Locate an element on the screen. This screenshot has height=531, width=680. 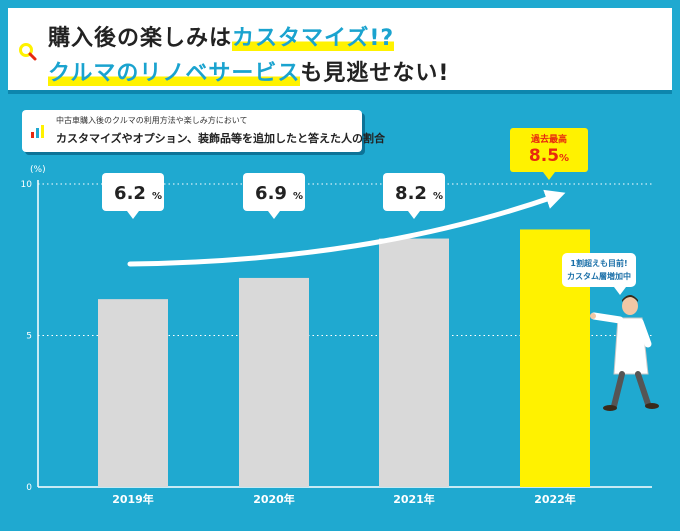
record-high-box: 過去最高 8.5% is located at coordinates (549, 154).